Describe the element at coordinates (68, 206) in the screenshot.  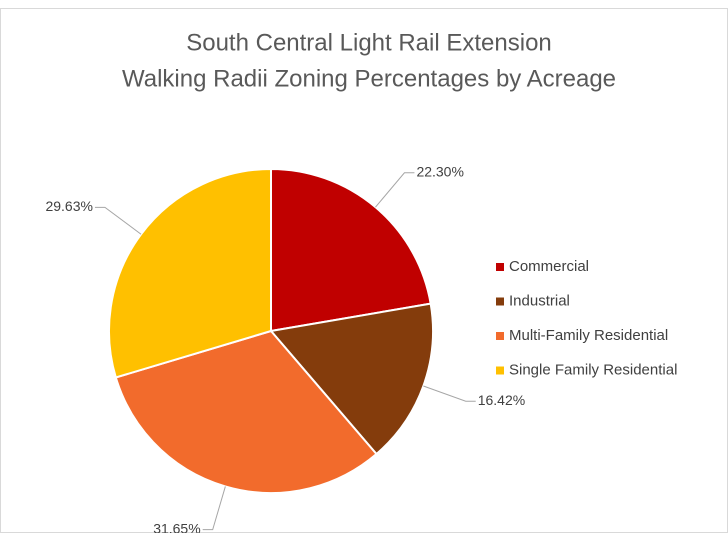
I see `data-label: 29.63%` at that location.